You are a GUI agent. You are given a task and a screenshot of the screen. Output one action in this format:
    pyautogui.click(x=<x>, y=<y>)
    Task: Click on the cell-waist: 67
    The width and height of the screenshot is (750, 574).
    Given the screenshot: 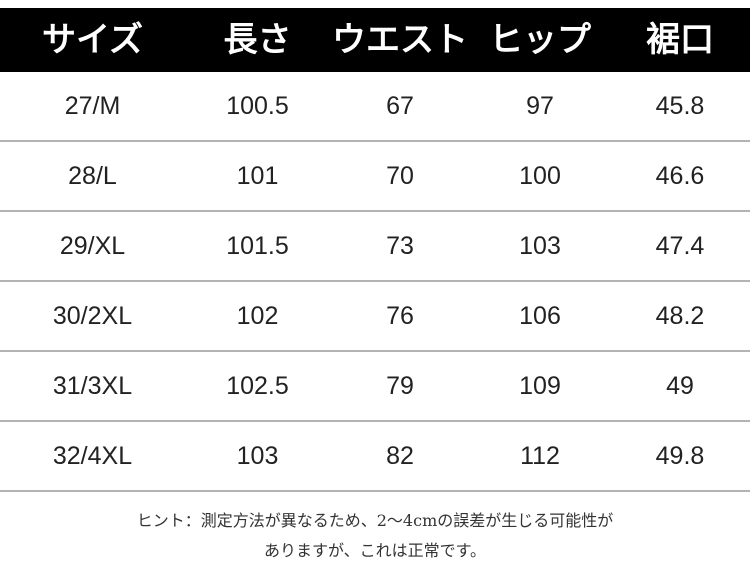 What is the action you would take?
    pyautogui.click(x=400, y=105)
    